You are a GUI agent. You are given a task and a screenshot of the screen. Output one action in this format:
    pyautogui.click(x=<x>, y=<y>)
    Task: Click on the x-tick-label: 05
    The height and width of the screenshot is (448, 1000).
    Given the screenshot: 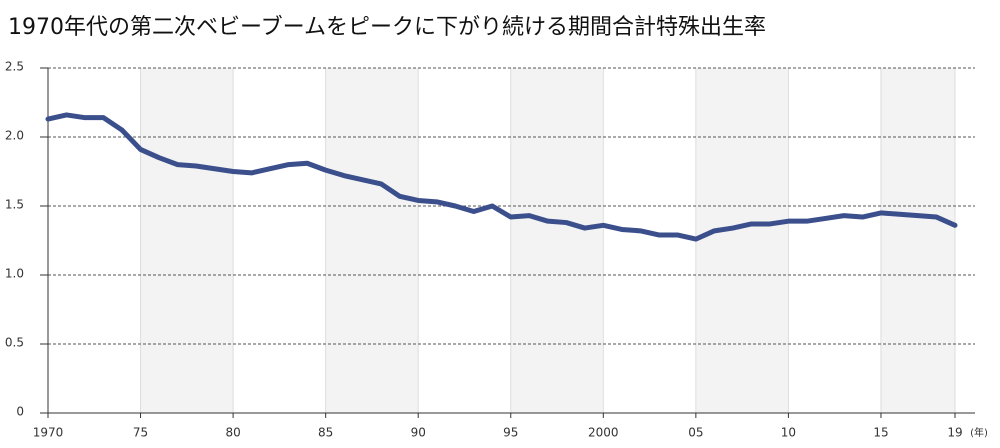 What is the action you would take?
    pyautogui.click(x=695, y=433)
    